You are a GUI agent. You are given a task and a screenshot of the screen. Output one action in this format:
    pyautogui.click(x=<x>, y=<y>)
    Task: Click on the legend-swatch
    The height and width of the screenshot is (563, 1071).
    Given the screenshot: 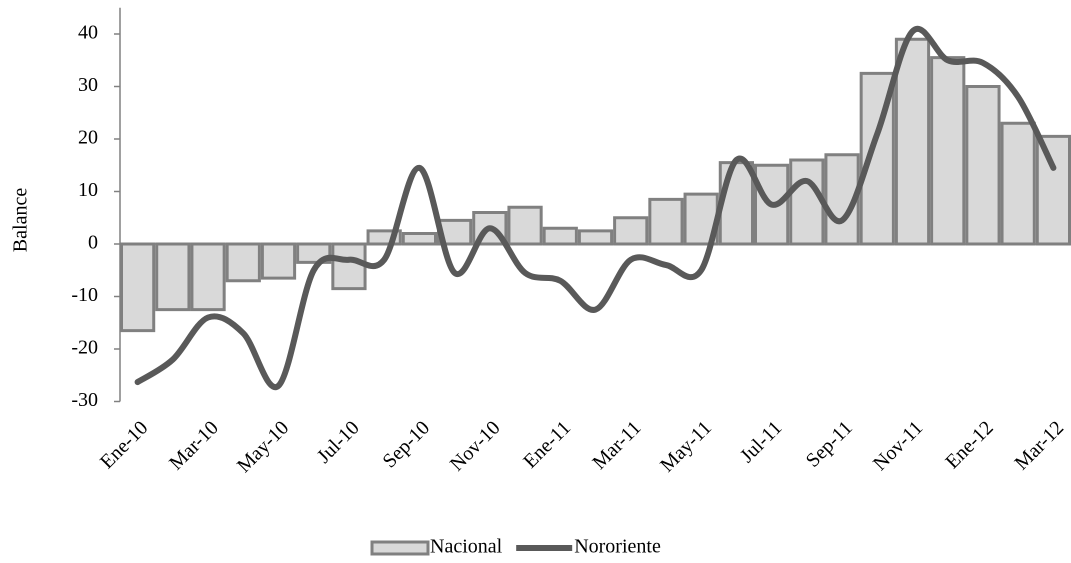 What is the action you would take?
    pyautogui.click(x=400, y=548)
    